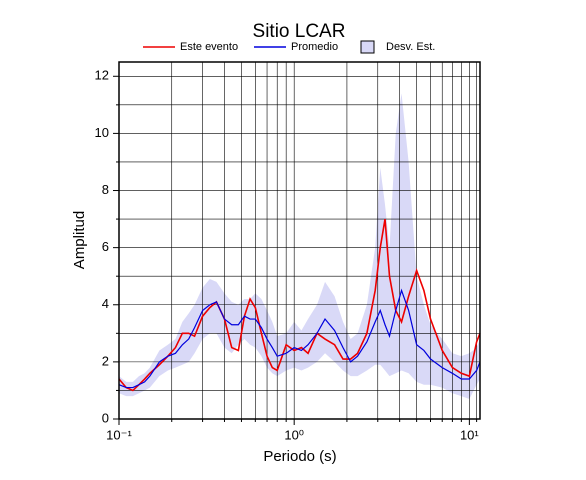 The height and width of the screenshot is (480, 586). Describe the element at coordinates (119, 434) in the screenshot. I see `x-tick-label: 10⁻¹` at that location.